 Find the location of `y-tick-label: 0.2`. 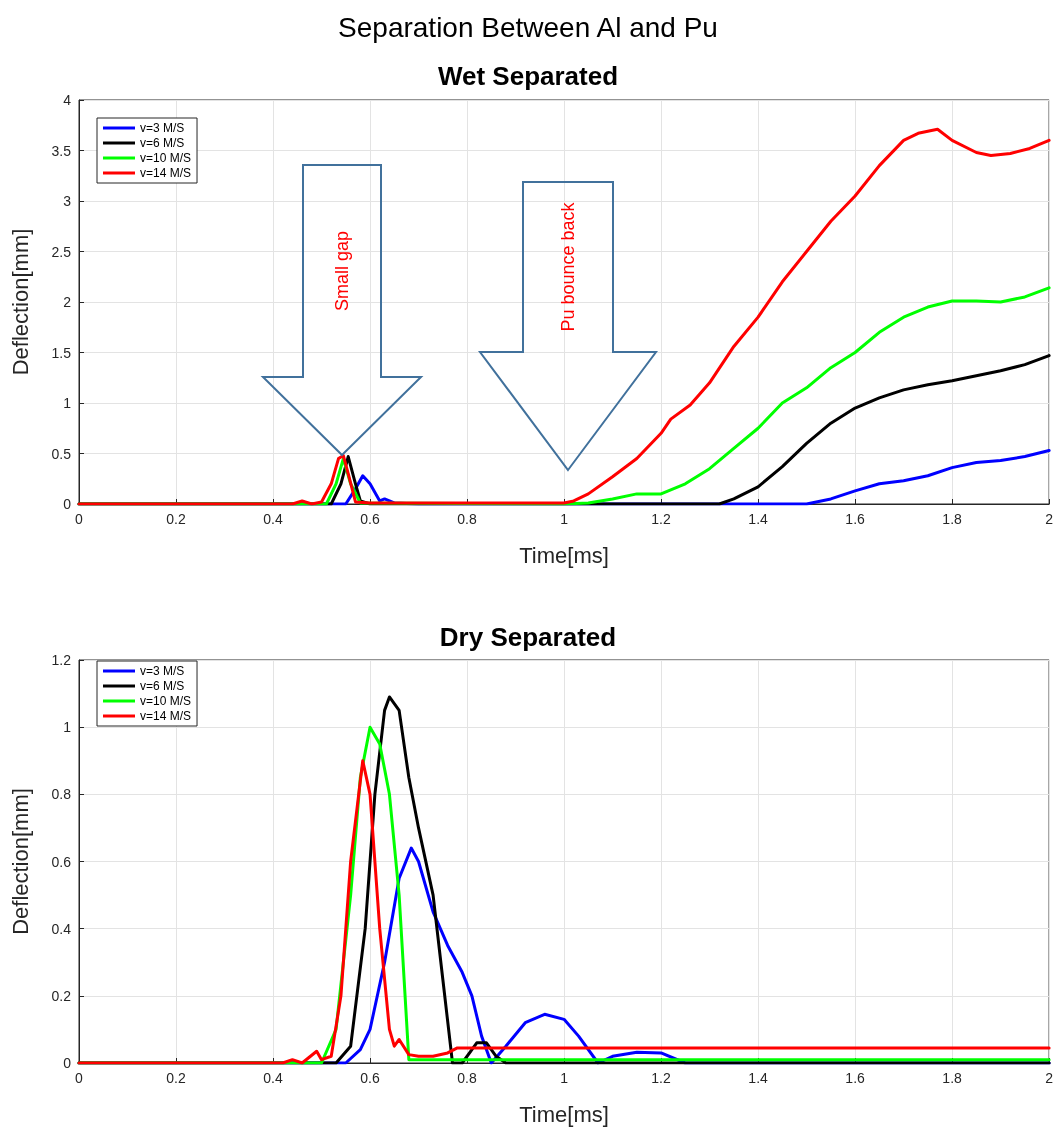

y-tick-label: 0.2 is located at coordinates (61, 995).